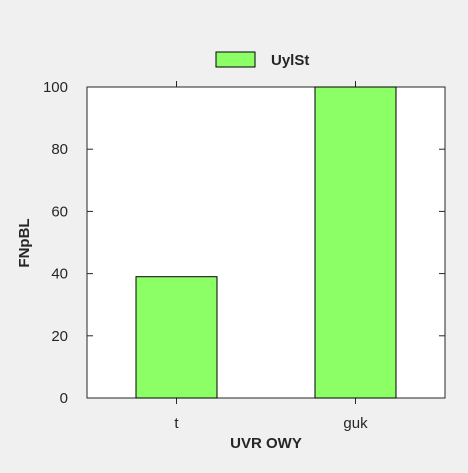 The image size is (468, 473). Describe the element at coordinates (64, 398) in the screenshot. I see `y-tick-label: 0` at that location.